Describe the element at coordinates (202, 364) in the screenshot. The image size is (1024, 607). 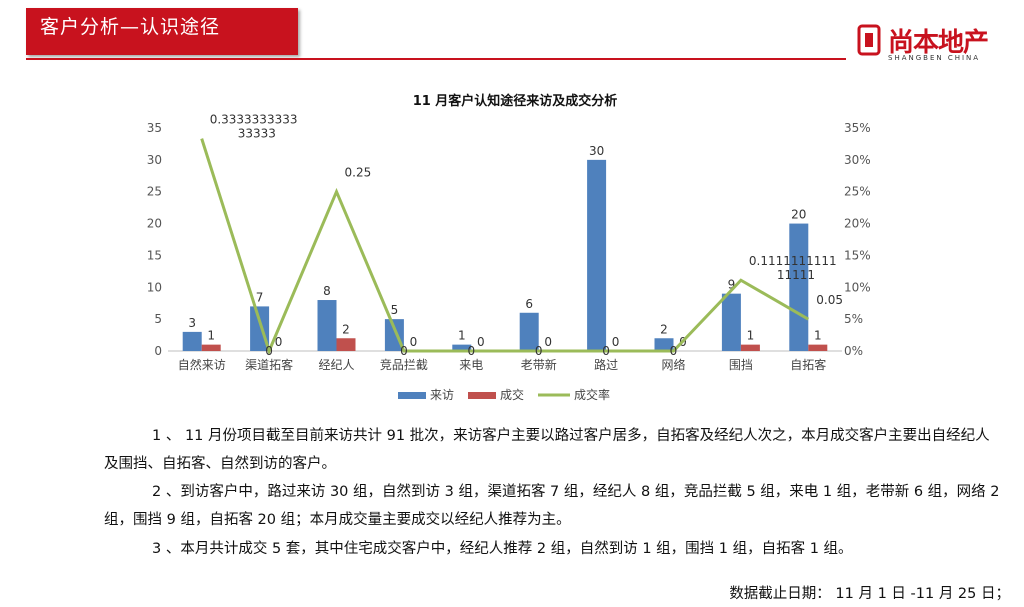
I see `x-tick-label: 自然来访` at that location.